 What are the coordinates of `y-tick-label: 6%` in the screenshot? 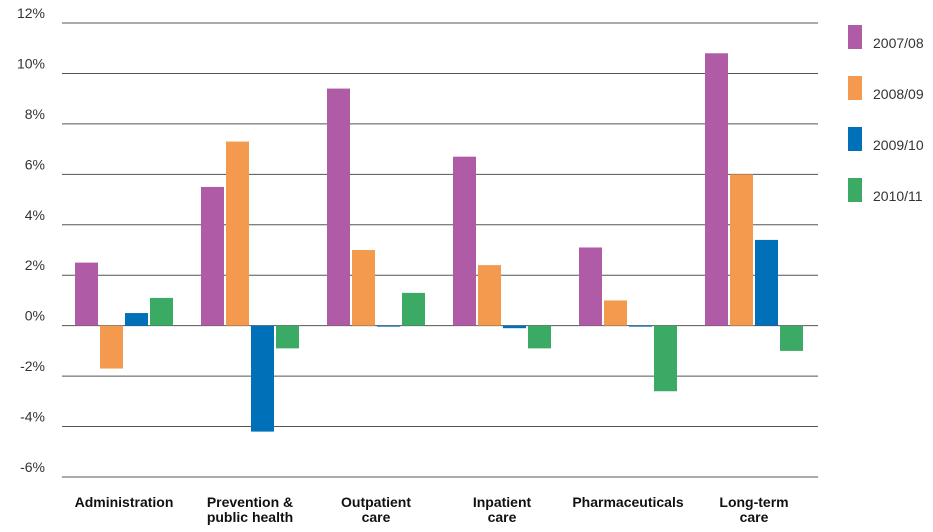 It's located at (35, 164).